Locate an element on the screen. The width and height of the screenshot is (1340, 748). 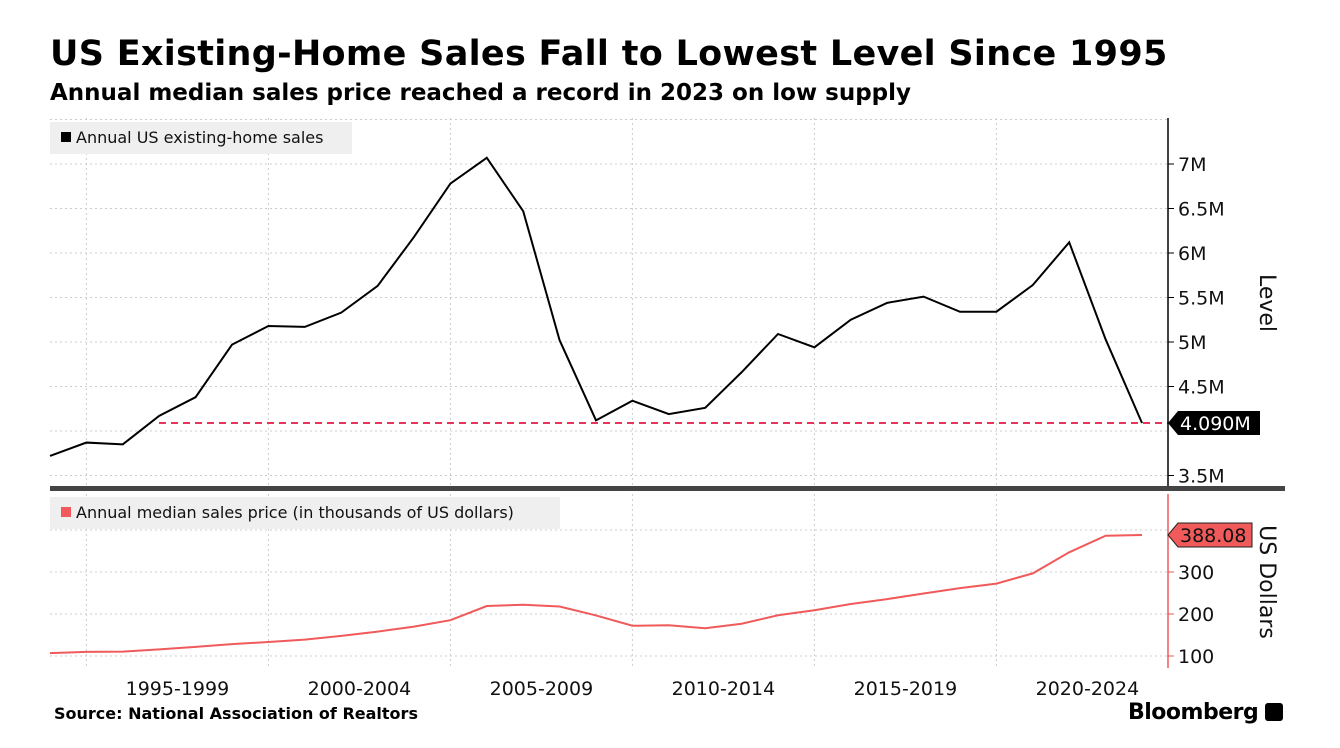
y-tick-label: 300 is located at coordinates (1196, 573).